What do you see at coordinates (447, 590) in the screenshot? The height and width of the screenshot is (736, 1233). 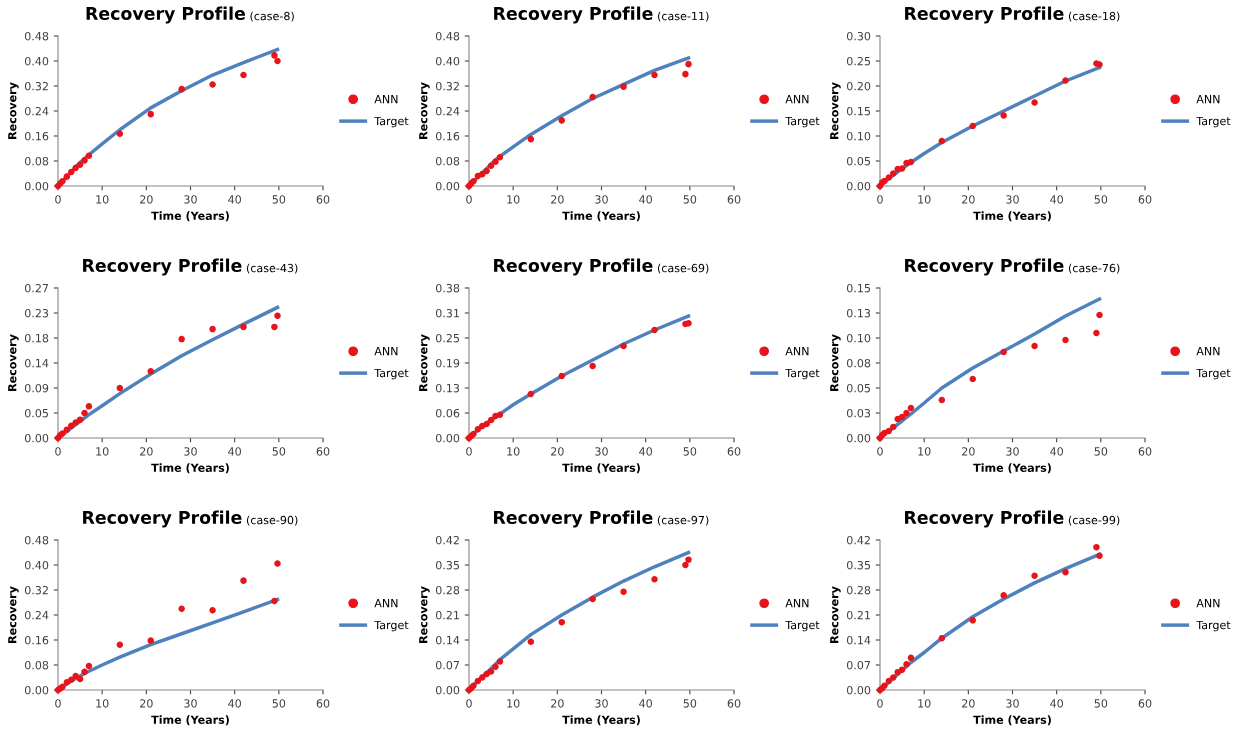 I see `y-tick-label: 0.28` at bounding box center [447, 590].